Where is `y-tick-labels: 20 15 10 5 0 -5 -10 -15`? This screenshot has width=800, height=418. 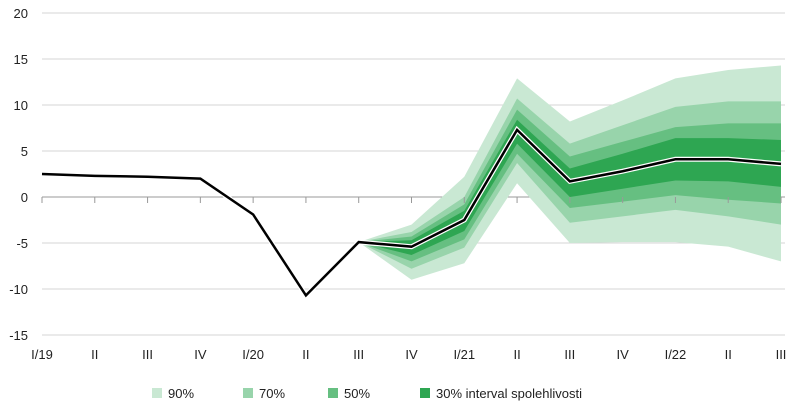
y-tick-labels: 20 15 10 5 0 -5 -10 -15 is located at coordinates (18, 174).